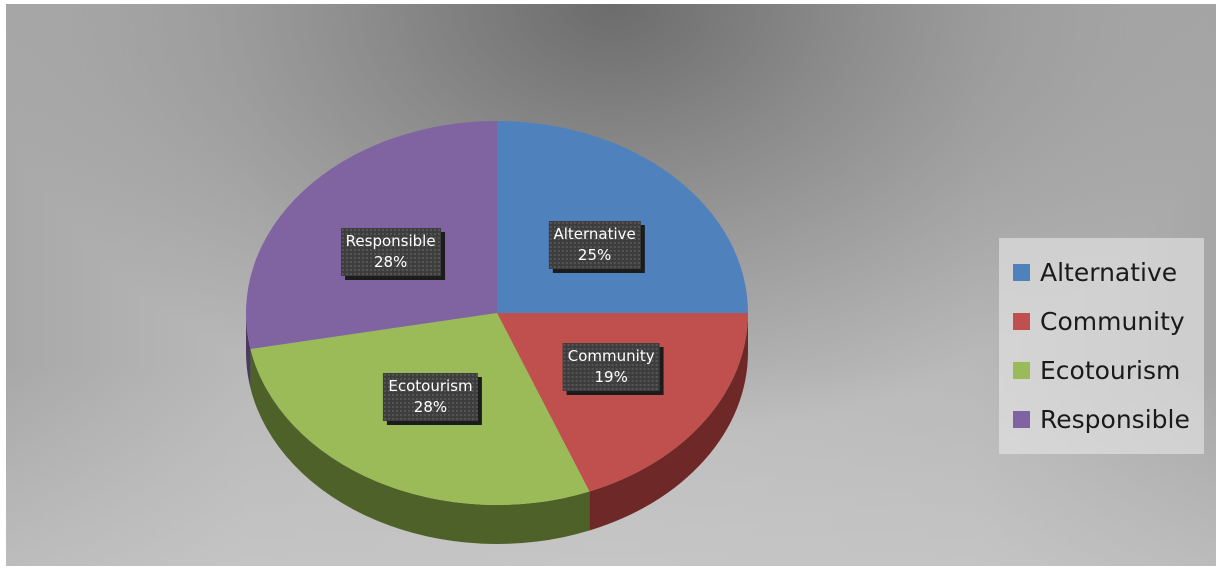 The height and width of the screenshot is (570, 1222). I want to click on data-label-value: 25%, so click(594, 255).